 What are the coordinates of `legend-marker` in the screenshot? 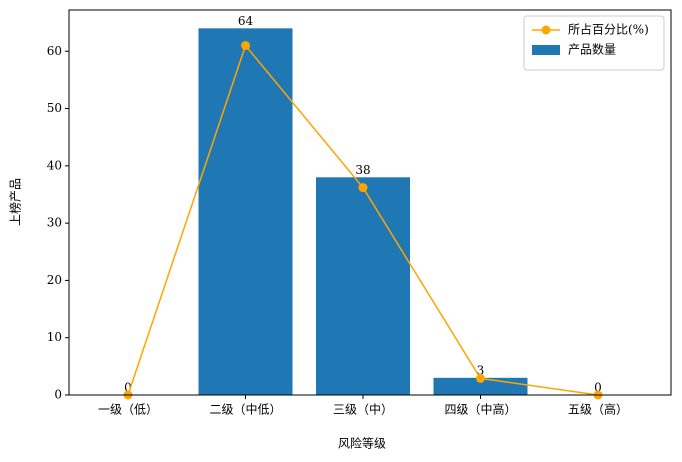 It's located at (546, 30).